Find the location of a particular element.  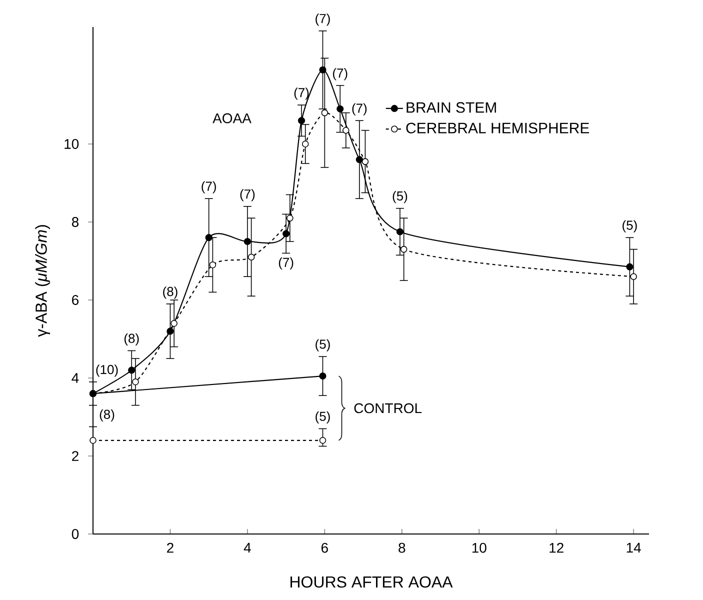

y-tick-label: 2 is located at coordinates (75, 456).